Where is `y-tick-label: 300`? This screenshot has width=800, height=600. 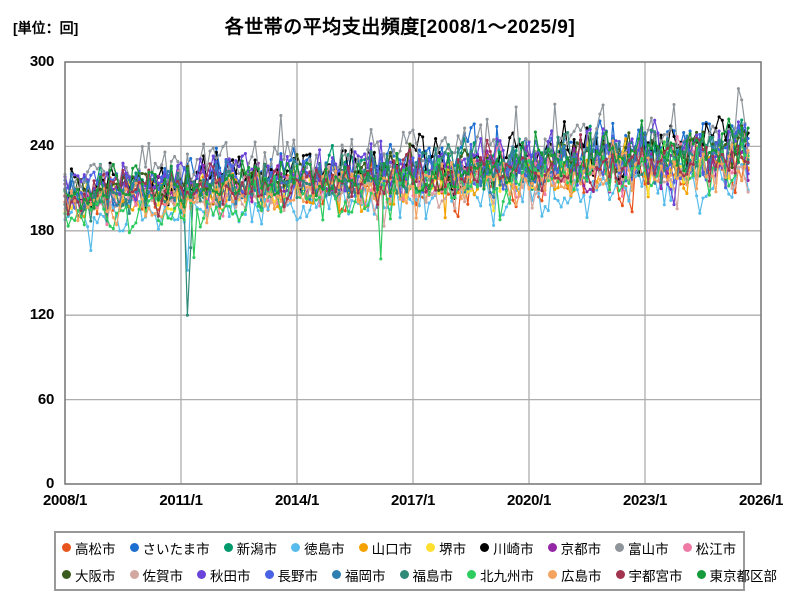 y-tick-label: 300 is located at coordinates (41, 61).